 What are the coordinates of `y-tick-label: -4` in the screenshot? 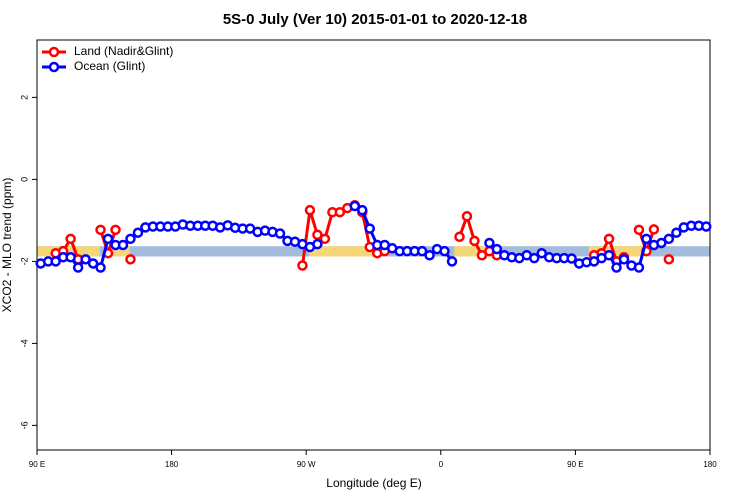 It's located at (24, 343).